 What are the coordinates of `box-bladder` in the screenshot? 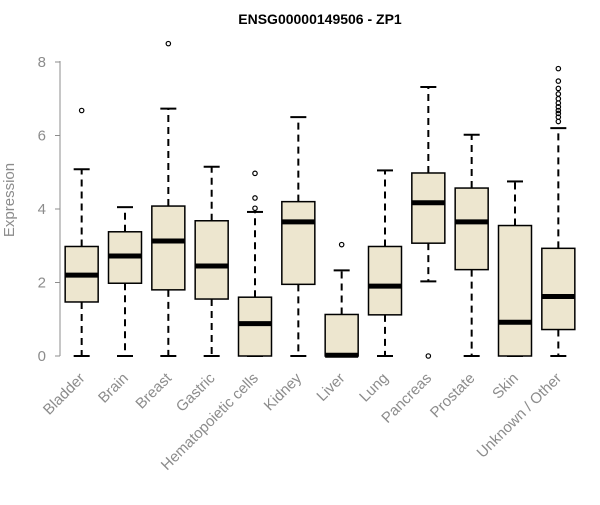 It's located at (81, 232).